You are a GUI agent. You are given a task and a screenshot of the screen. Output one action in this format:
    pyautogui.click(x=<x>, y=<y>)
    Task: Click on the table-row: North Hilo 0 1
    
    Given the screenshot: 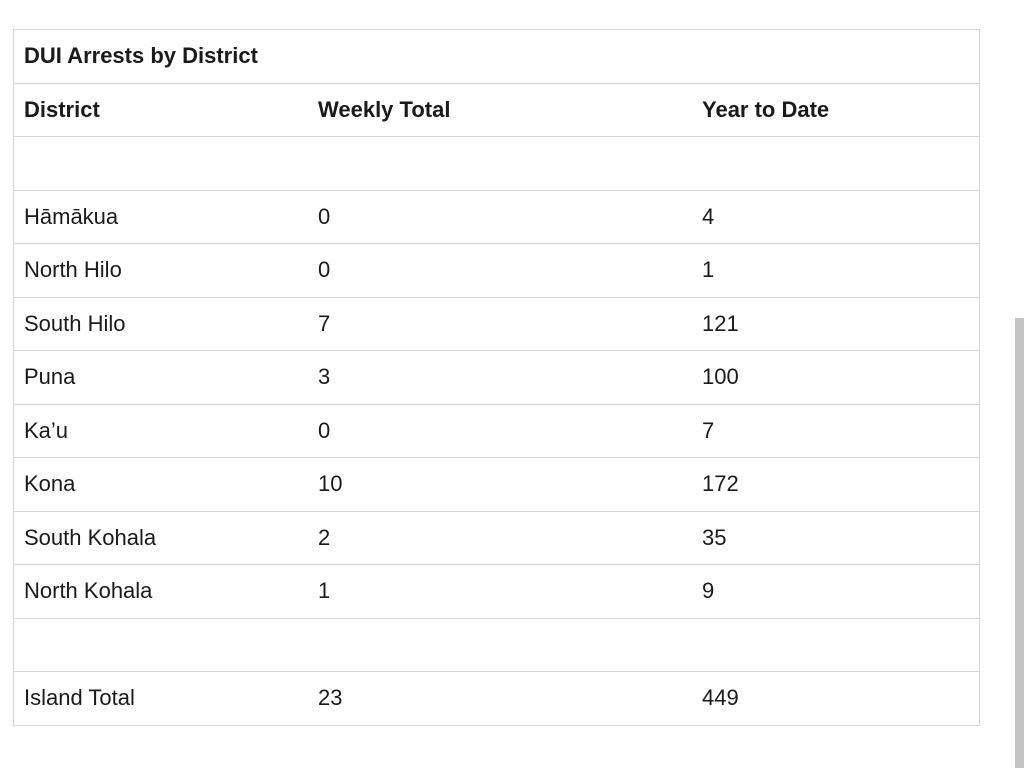 What is the action you would take?
    pyautogui.click(x=496, y=270)
    